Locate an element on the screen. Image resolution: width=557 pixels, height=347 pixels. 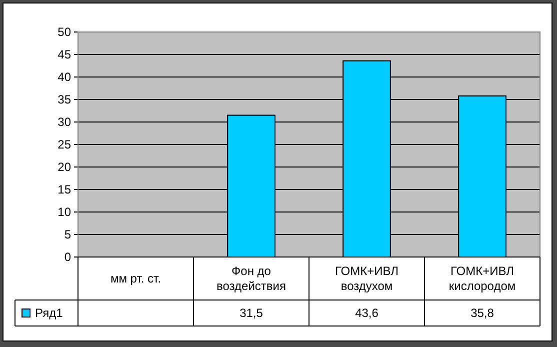
y-tick-label: 15 is located at coordinates (65, 189).